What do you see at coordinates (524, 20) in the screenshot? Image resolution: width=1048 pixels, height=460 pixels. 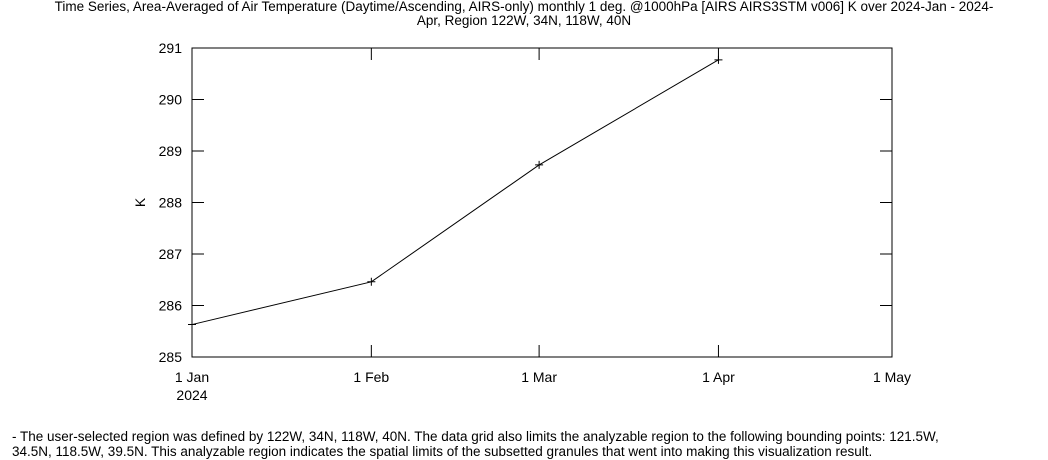 I see `chart-title-line-2: Apr, Region 122W, 34N, 118W, 40N` at bounding box center [524, 20].